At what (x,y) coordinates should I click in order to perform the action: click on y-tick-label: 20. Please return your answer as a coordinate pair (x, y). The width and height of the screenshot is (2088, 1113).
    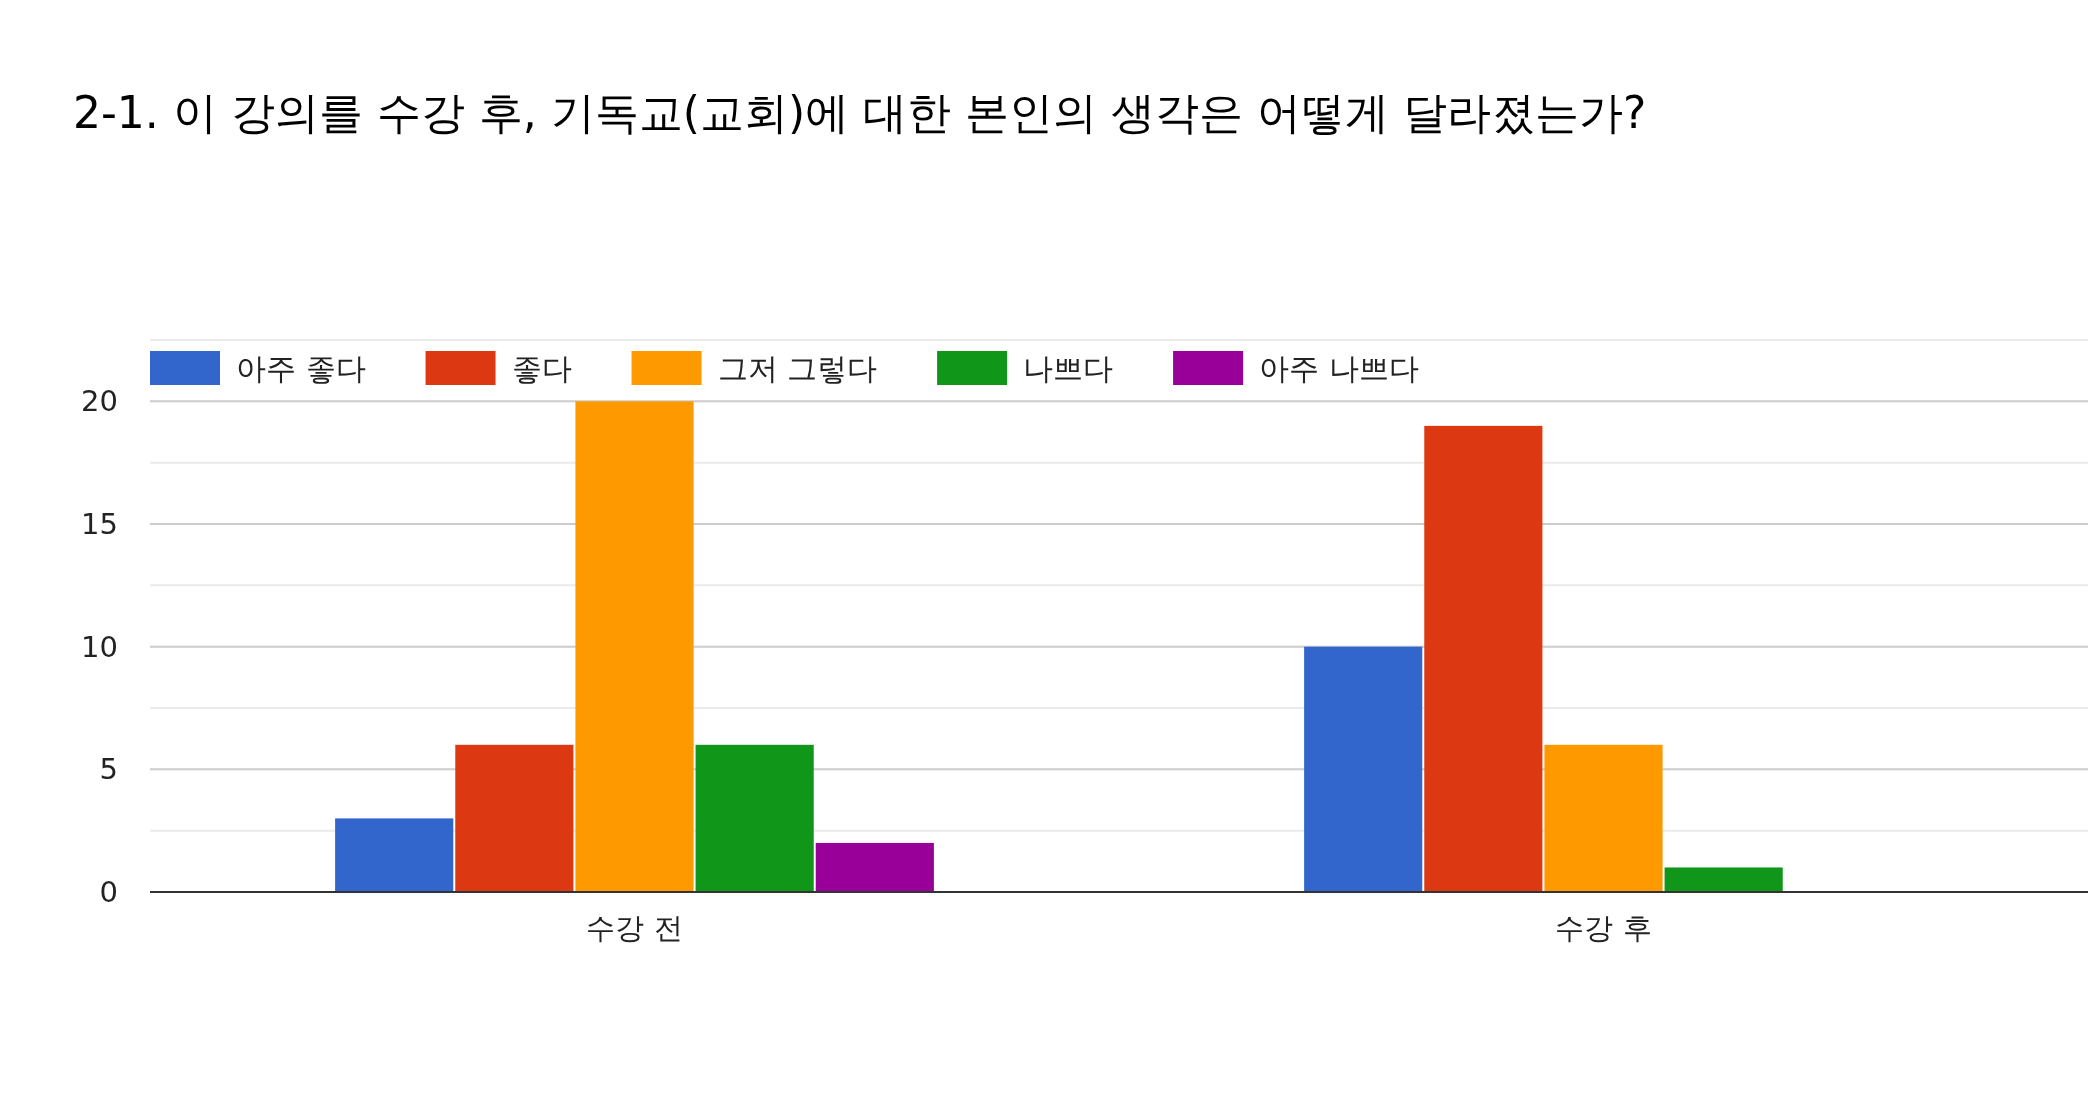
    Looking at the image, I should click on (99, 401).